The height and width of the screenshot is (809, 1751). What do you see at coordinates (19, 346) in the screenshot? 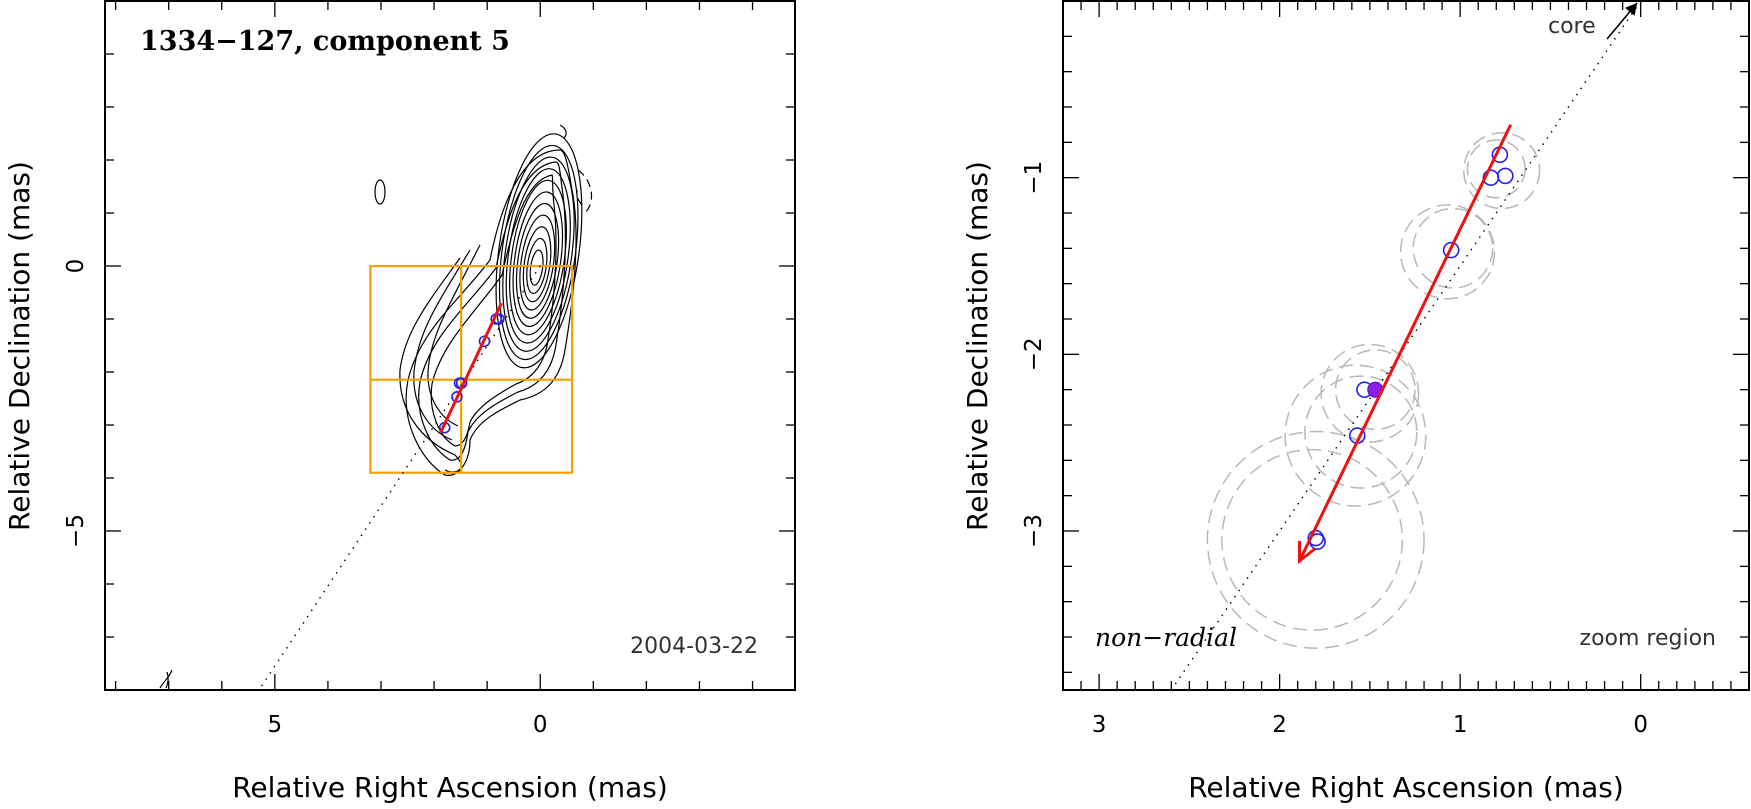
I see `map-y-axis-label: Relative Declination (mas)` at bounding box center [19, 346].